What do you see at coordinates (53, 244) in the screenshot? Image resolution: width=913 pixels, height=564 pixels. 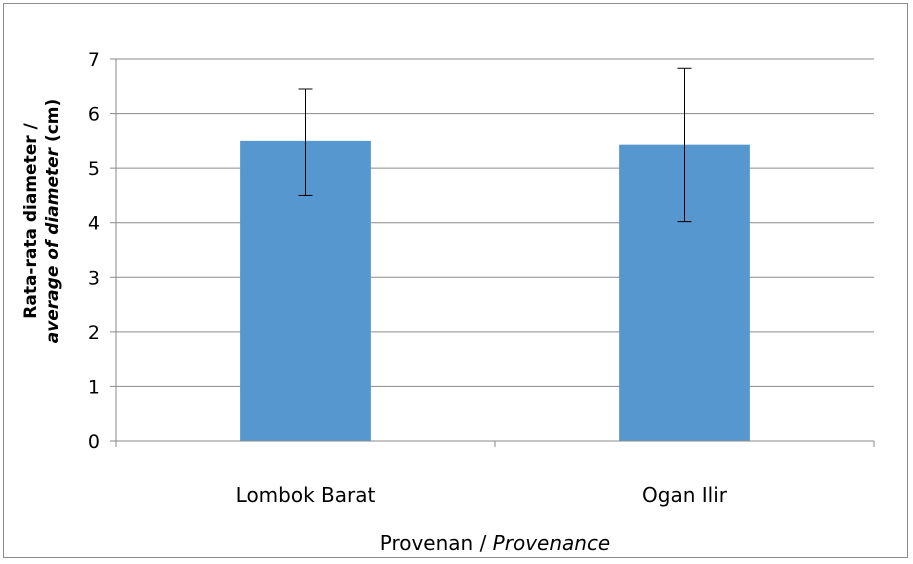 I see `y-axis-label-line2-italic: average of diameter` at bounding box center [53, 244].